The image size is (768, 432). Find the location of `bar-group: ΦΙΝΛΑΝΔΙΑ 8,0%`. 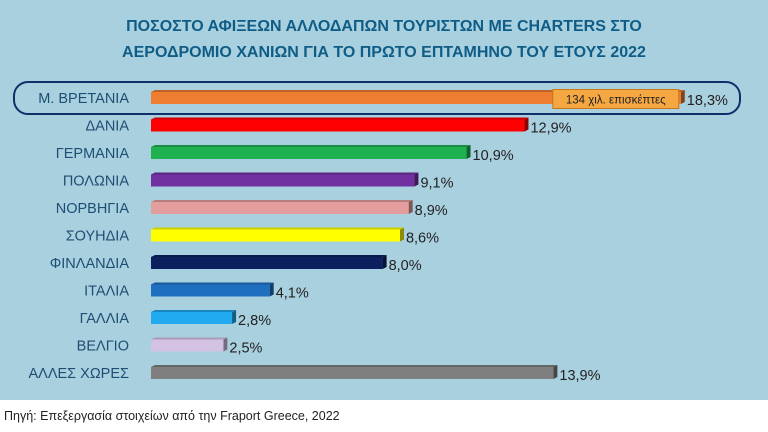

bar-group: ΦΙΝΛΑΝΔΙΑ 8,0% is located at coordinates (236, 264).